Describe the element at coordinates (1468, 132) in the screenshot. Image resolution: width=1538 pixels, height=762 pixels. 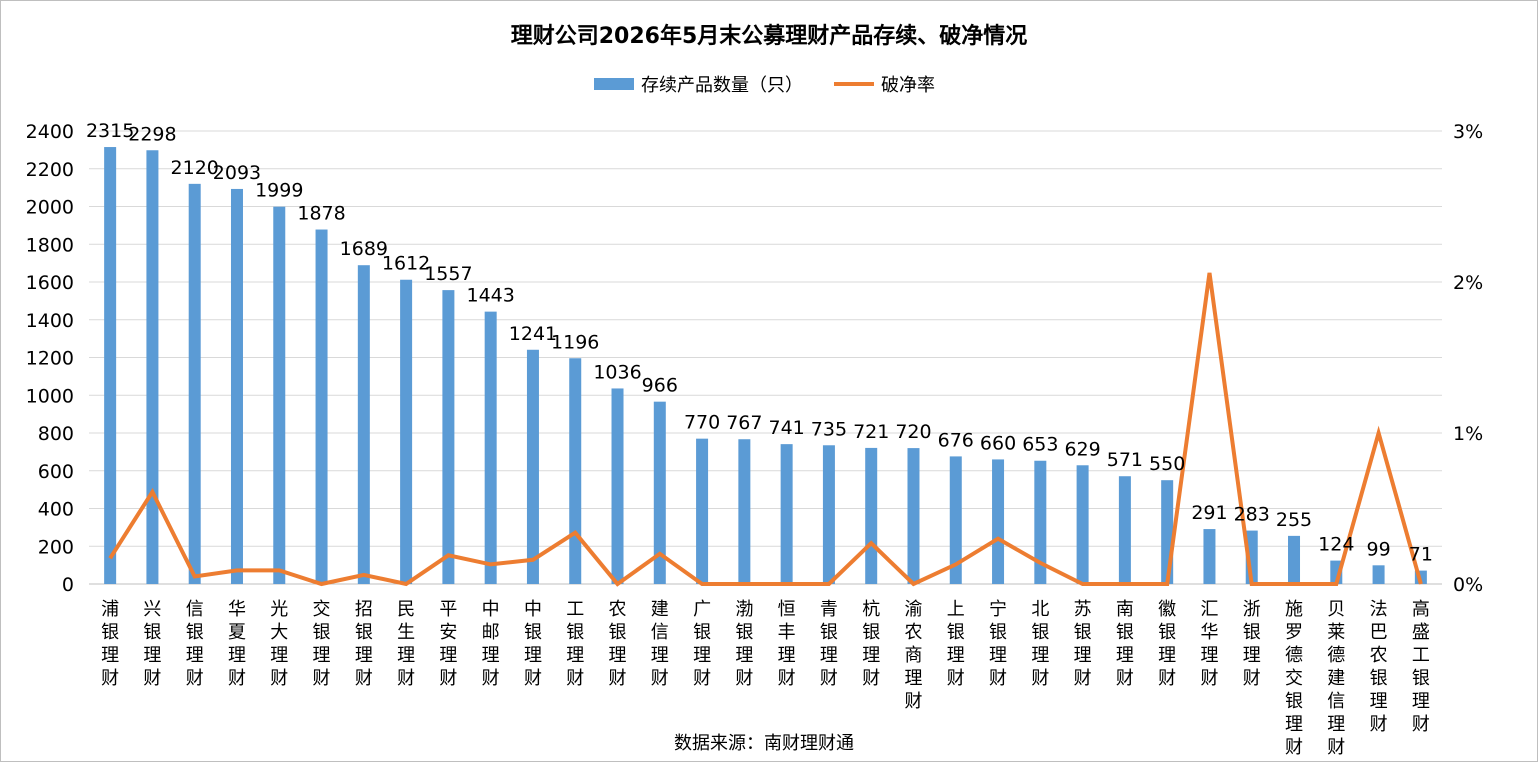
I see `y-right-tick-label: 3%` at that location.